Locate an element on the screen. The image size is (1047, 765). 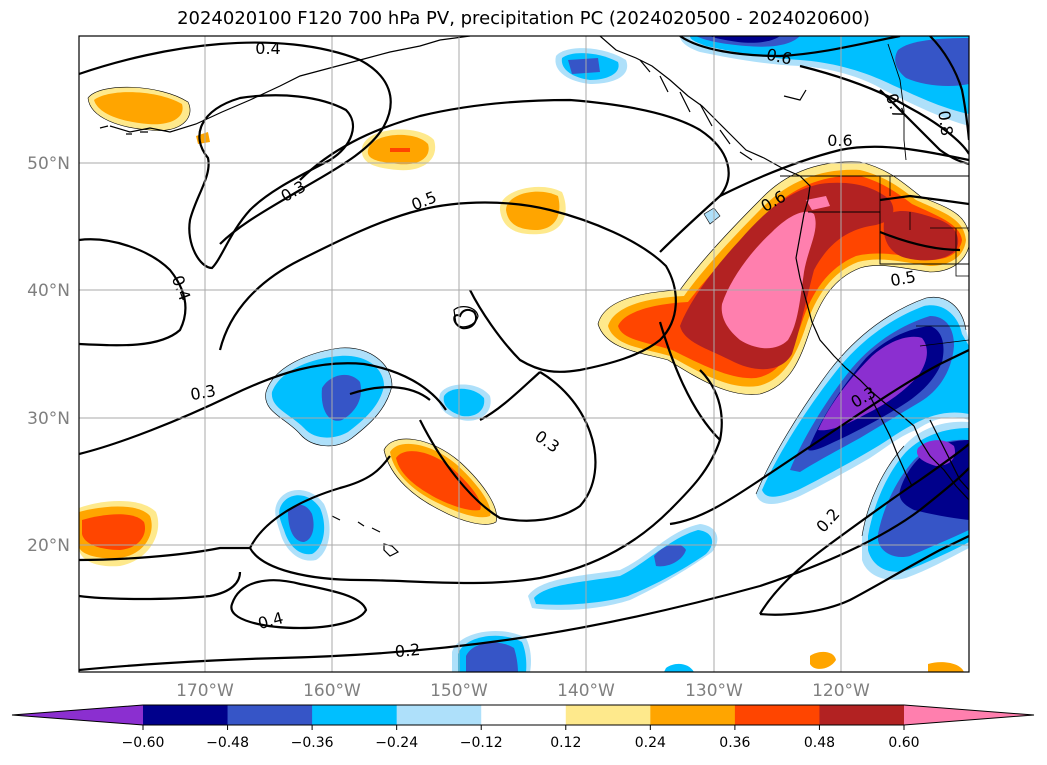
colorbar-tick-label: 0.60 is located at coordinates (903, 743).